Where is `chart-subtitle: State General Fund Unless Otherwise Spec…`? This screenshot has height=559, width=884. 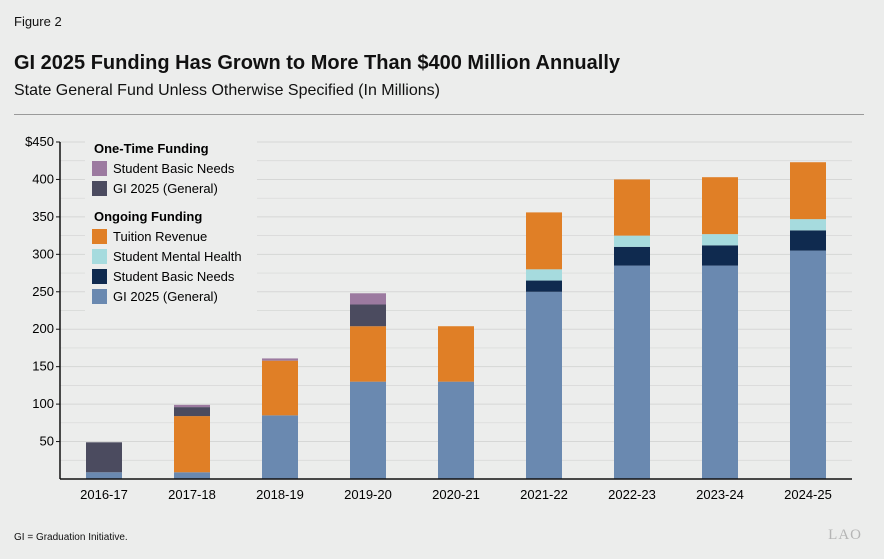 chart-subtitle: State General Fund Unless Otherwise Spec… is located at coordinates (227, 90).